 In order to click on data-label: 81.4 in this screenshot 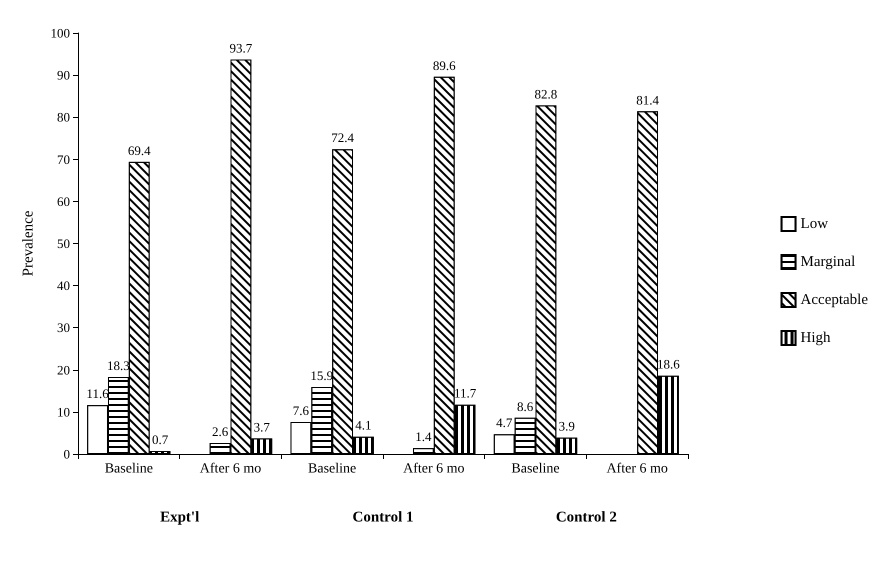, I will do `click(648, 100)`.